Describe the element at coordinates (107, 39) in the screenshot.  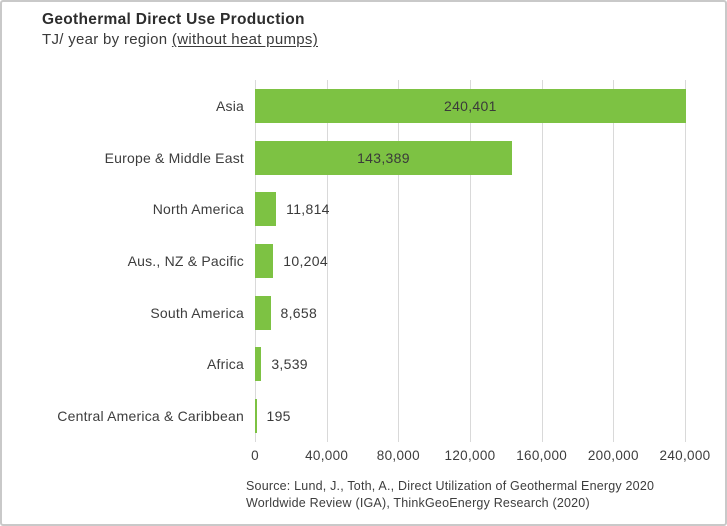
I see `chart-subtitle-prefix: TJ/ year by region` at that location.